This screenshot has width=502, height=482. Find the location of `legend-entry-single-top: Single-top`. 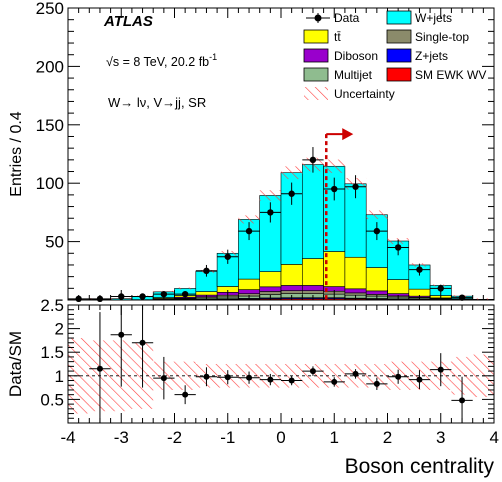

legend-entry-single-top: Single-top is located at coordinates (427, 36).